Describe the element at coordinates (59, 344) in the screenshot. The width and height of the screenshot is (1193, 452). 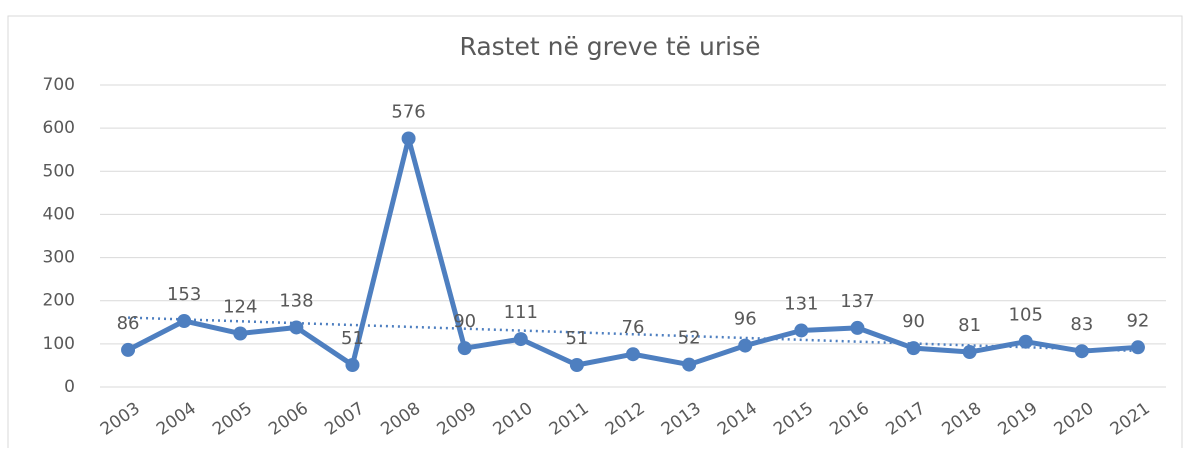
I see `y-tick-label: 100` at that location.